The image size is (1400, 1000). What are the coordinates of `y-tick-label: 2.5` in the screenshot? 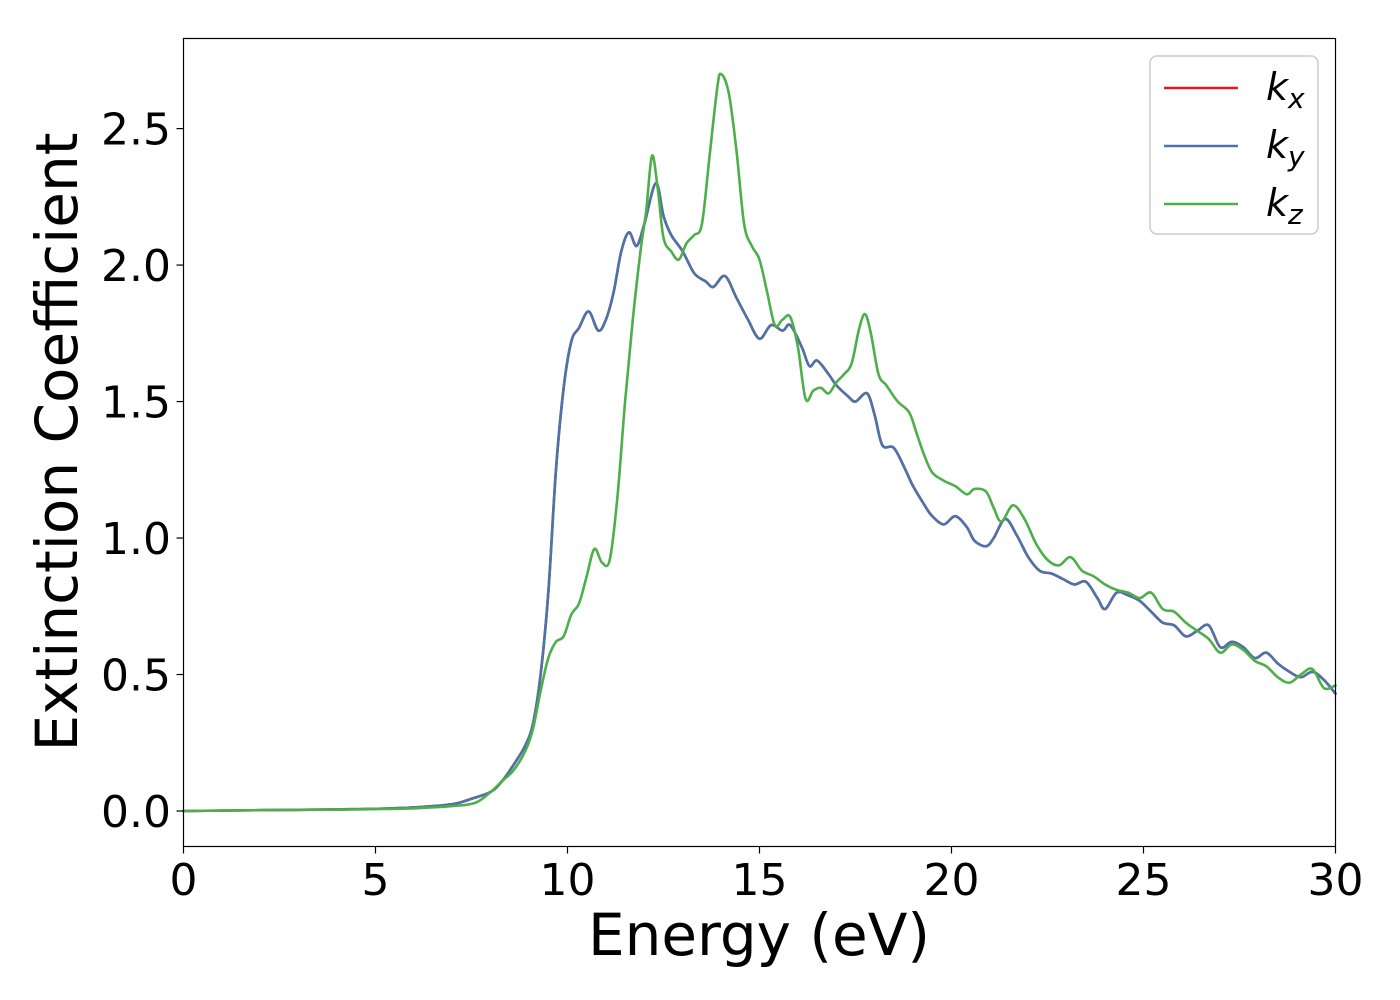 It's located at (136, 130).